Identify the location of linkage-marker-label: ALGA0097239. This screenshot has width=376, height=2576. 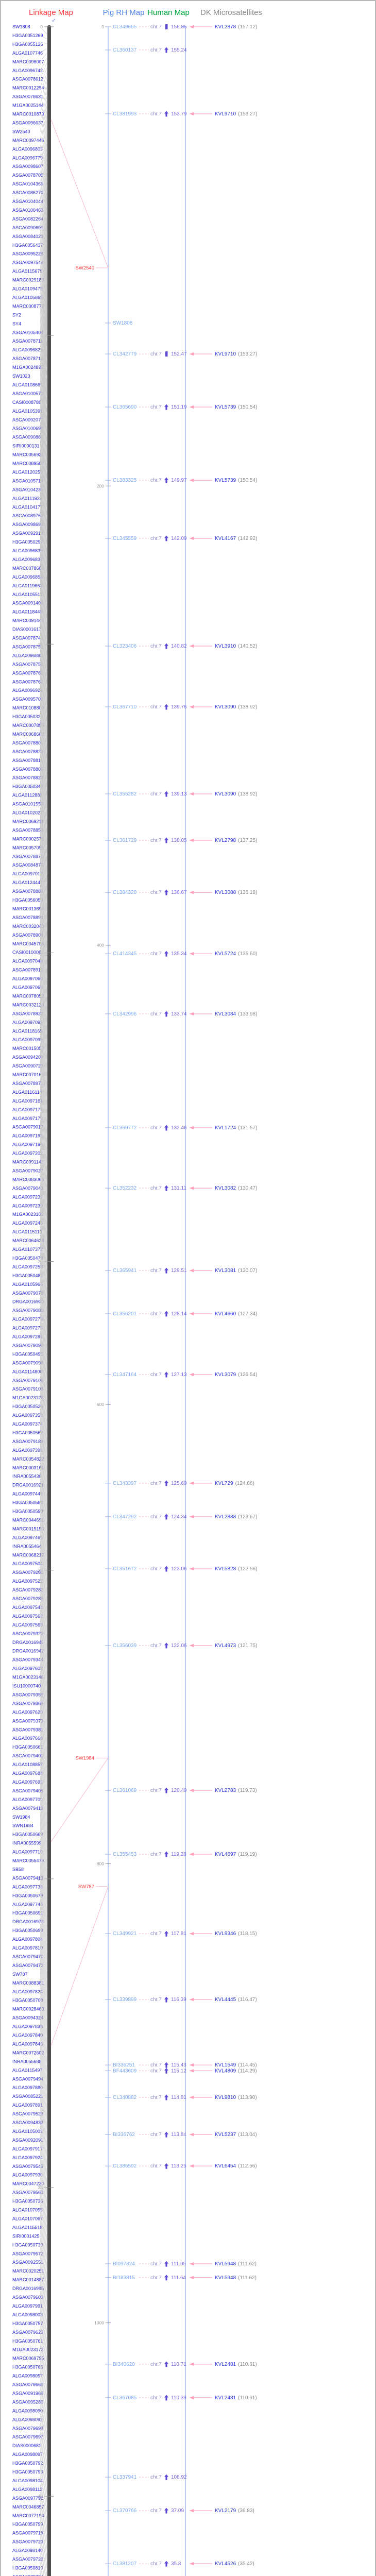
(27, 1205).